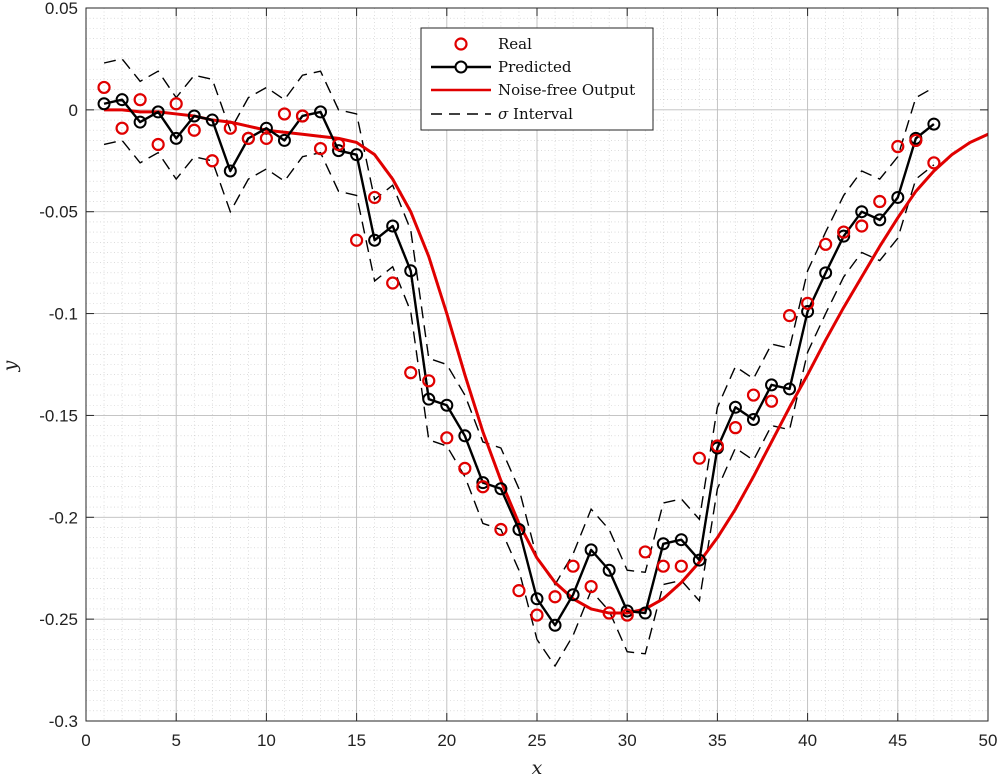  What do you see at coordinates (461, 44) in the screenshot?
I see `legend-real-marker` at bounding box center [461, 44].